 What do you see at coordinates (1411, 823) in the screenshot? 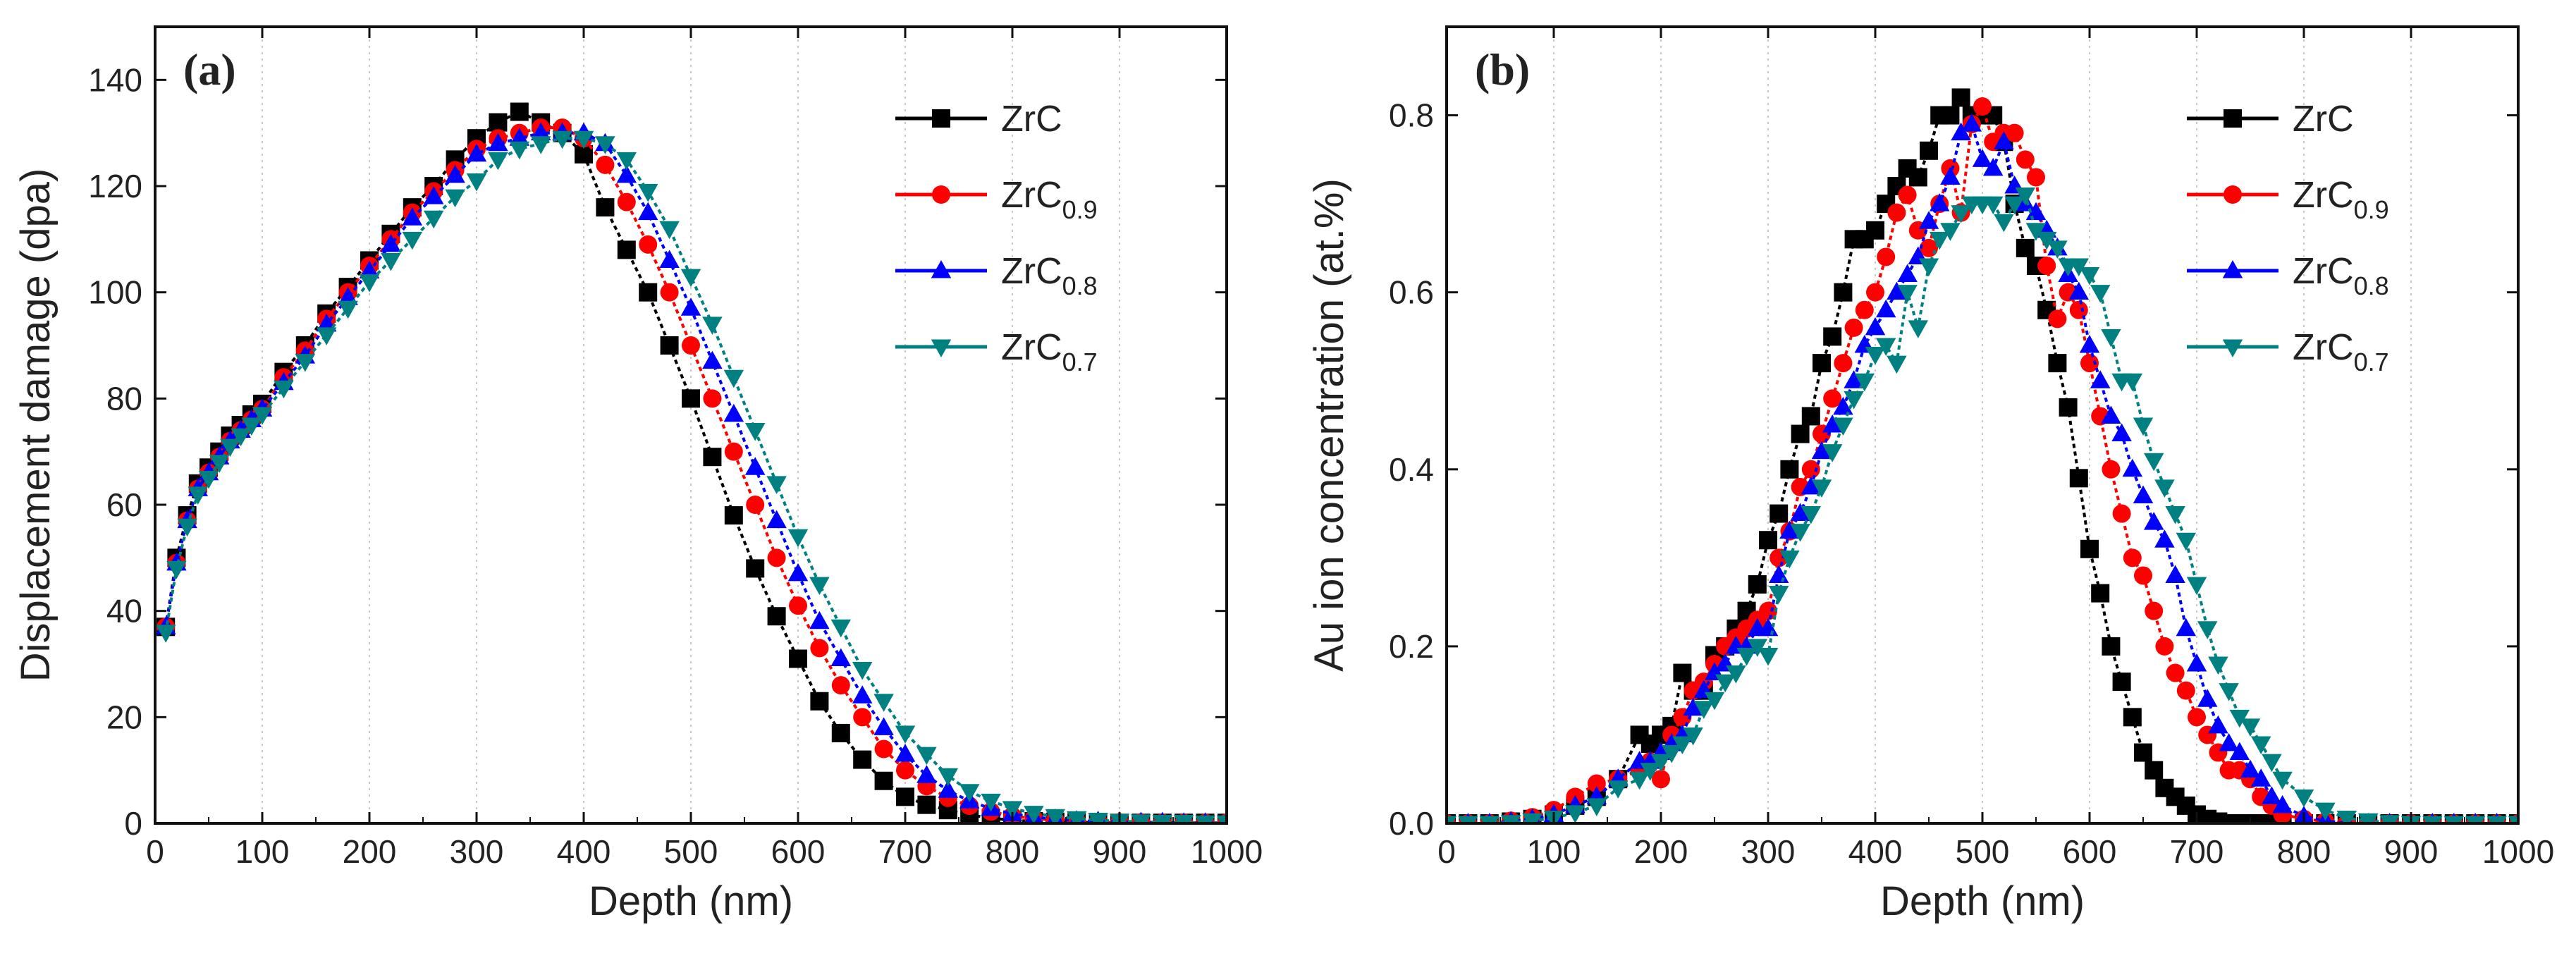
I see `y-tick-label: 0.0` at bounding box center [1411, 823].